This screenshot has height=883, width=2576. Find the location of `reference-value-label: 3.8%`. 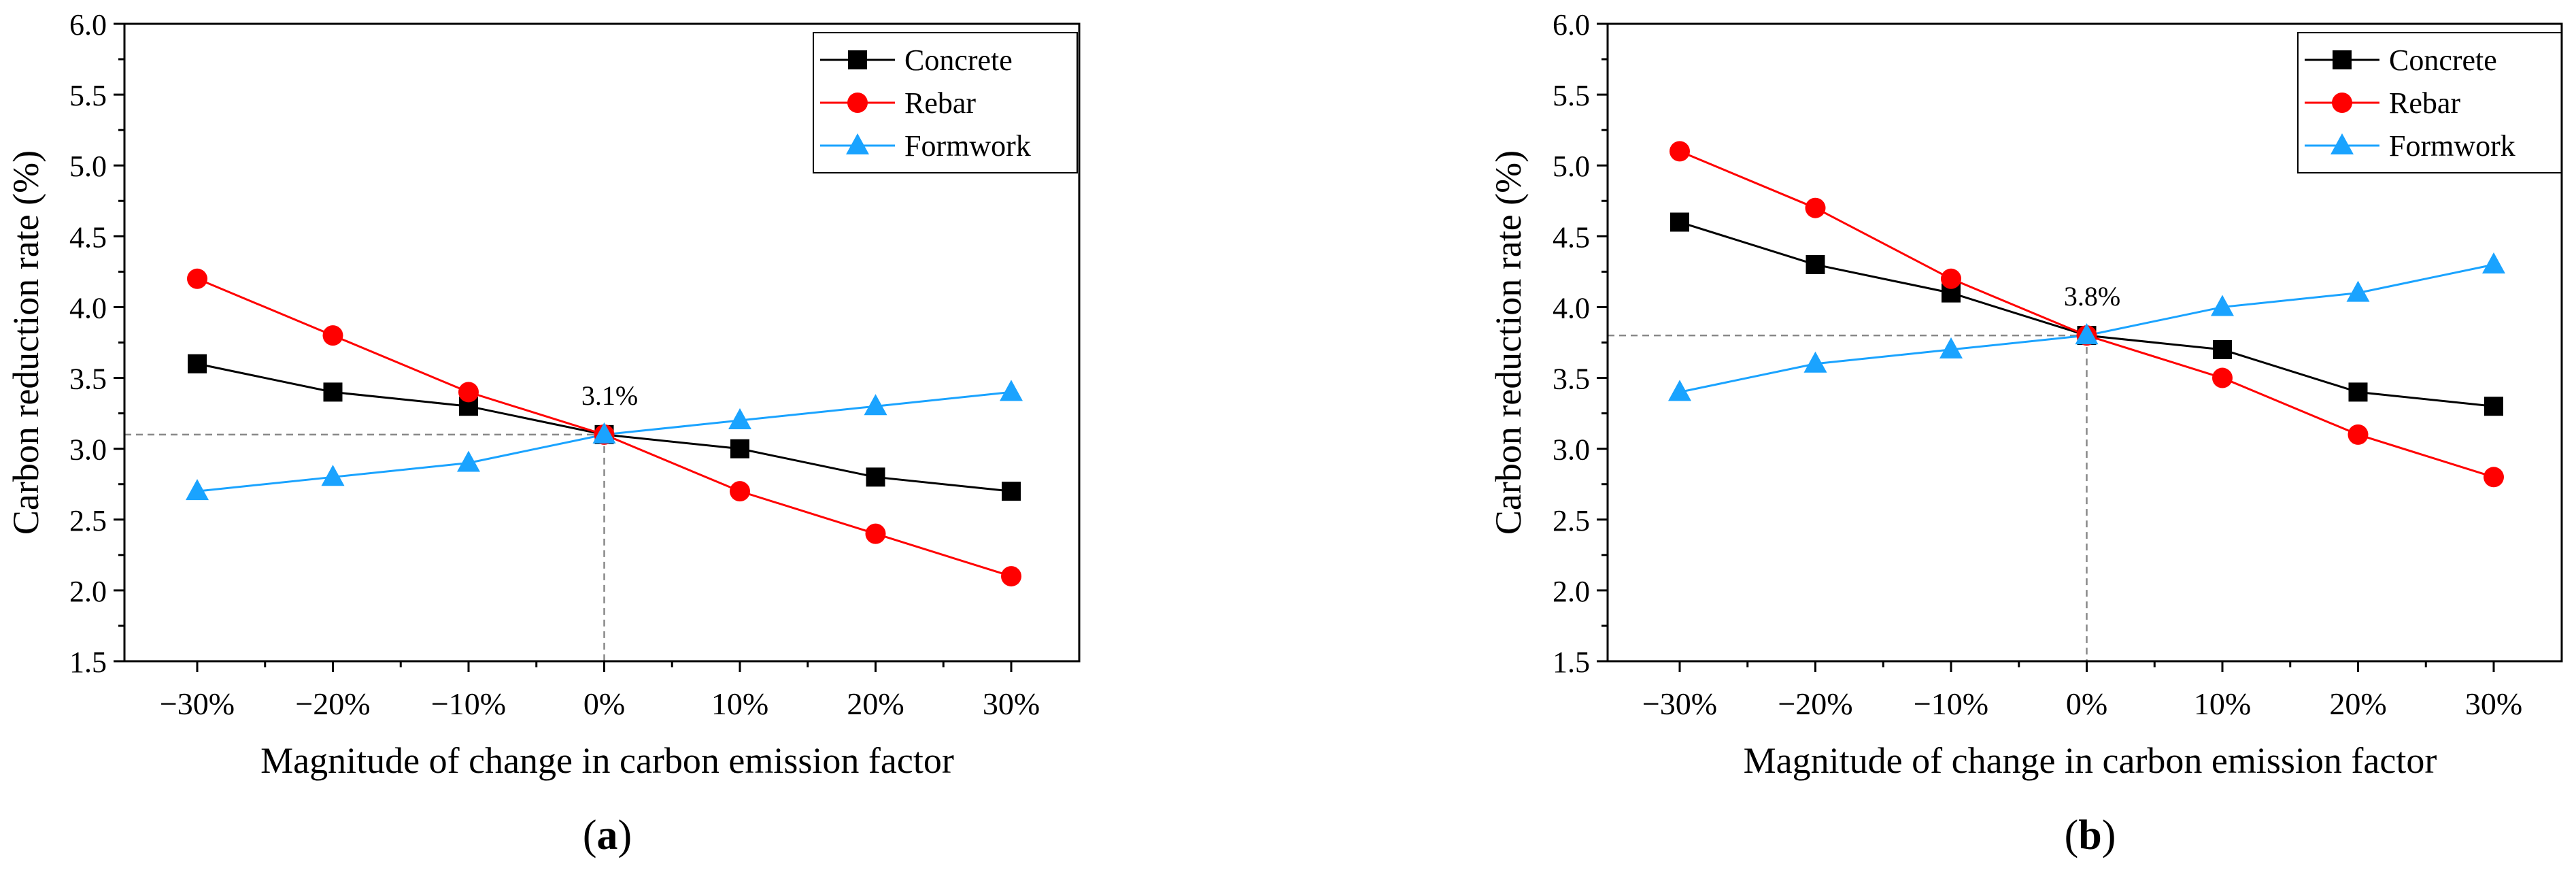

reference-value-label: 3.8% is located at coordinates (2092, 297).